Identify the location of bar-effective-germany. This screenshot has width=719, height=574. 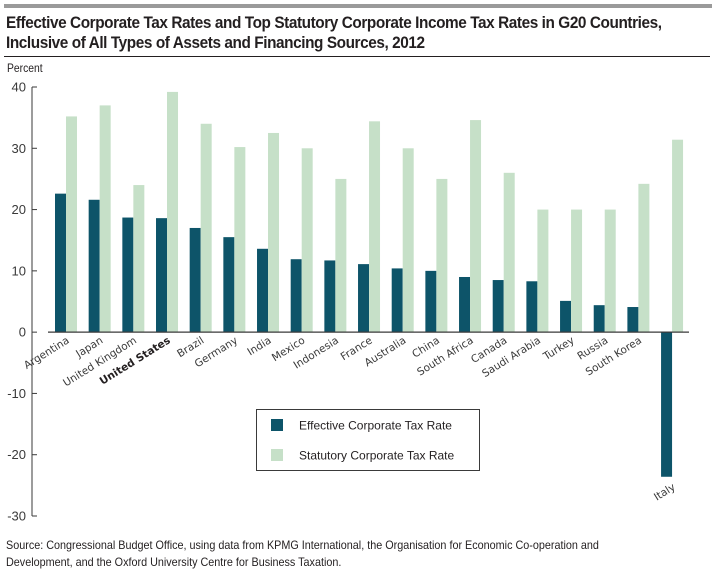
(229, 285).